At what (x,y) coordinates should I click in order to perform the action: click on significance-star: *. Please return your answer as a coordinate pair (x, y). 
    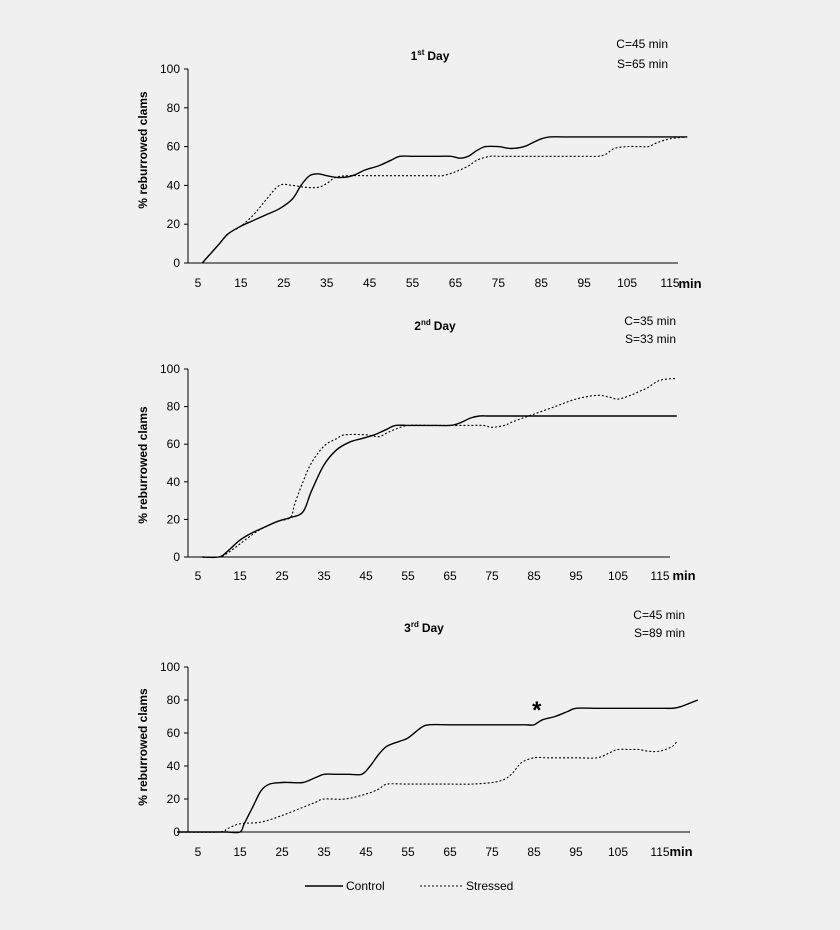
    Looking at the image, I should click on (537, 710).